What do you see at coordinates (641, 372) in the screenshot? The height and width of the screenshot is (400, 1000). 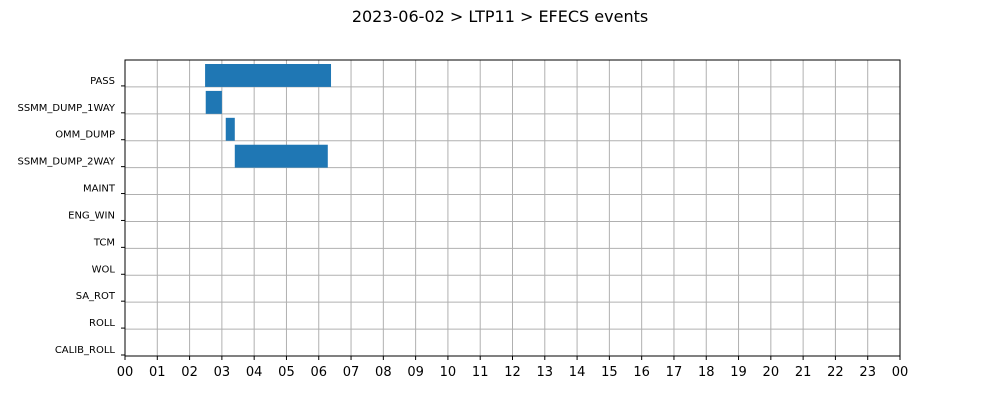 I see `x-tick-label: 16` at bounding box center [641, 372].